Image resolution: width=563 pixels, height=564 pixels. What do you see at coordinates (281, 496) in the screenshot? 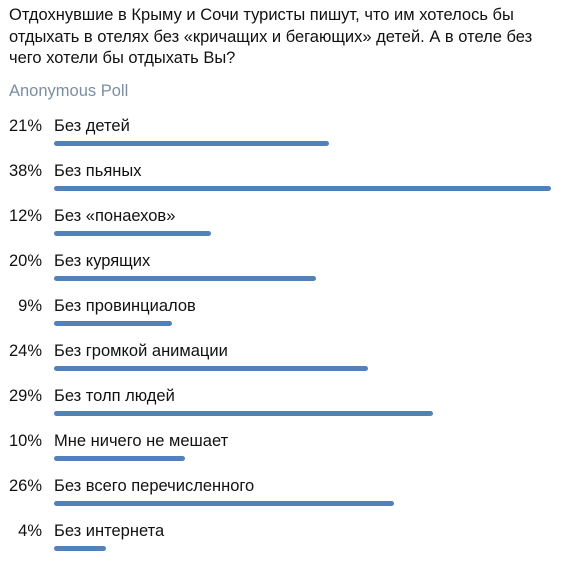
I see `poll-option: 26% Без всего перечисленного` at bounding box center [281, 496].